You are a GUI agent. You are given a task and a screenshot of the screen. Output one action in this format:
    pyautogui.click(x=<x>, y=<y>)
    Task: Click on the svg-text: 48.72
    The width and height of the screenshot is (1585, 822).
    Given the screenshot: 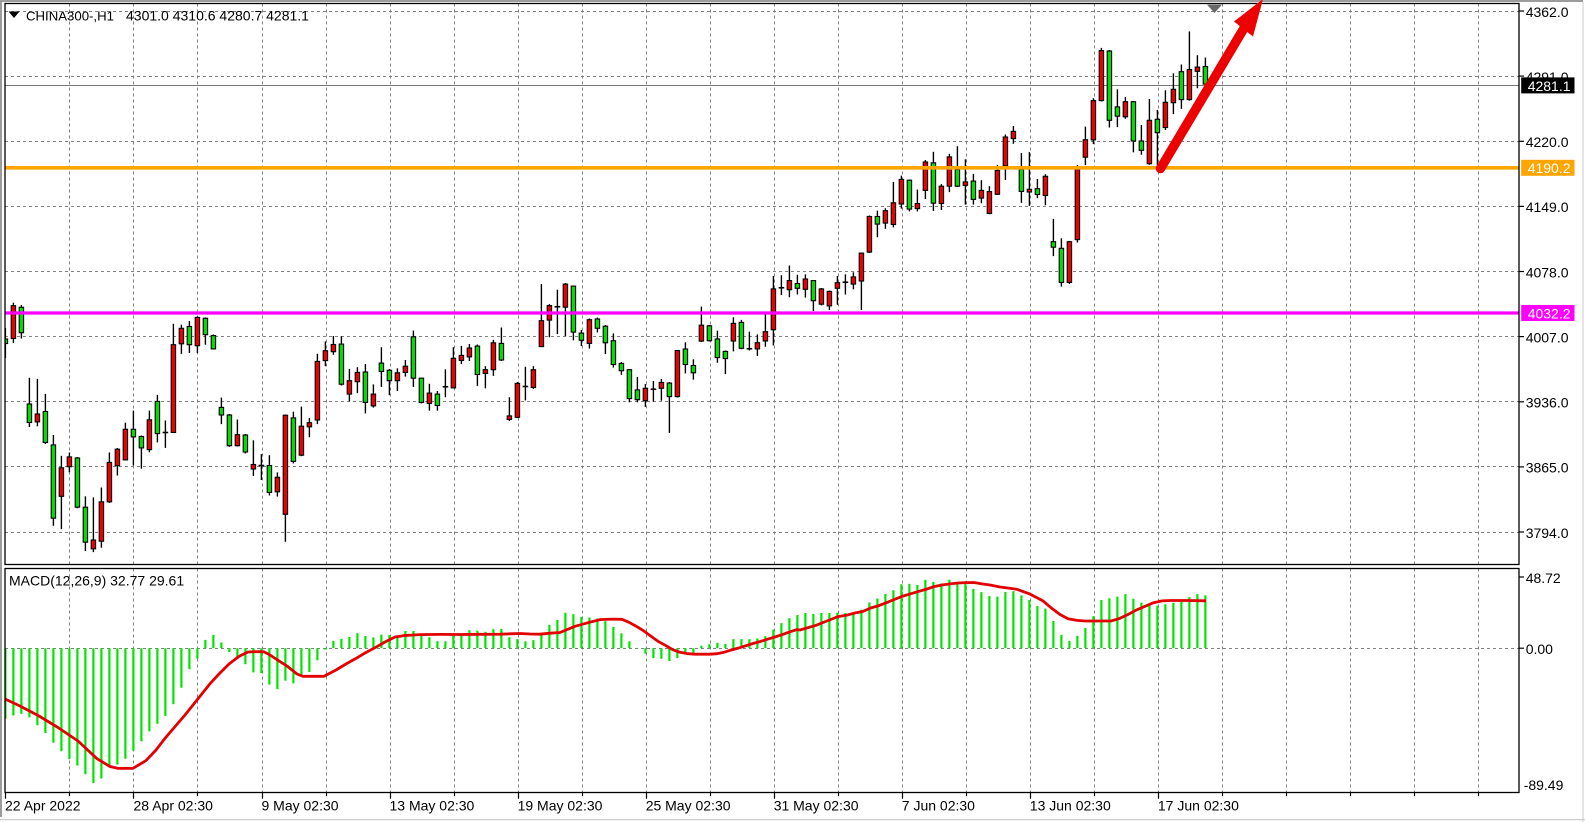 What is the action you would take?
    pyautogui.click(x=1543, y=578)
    